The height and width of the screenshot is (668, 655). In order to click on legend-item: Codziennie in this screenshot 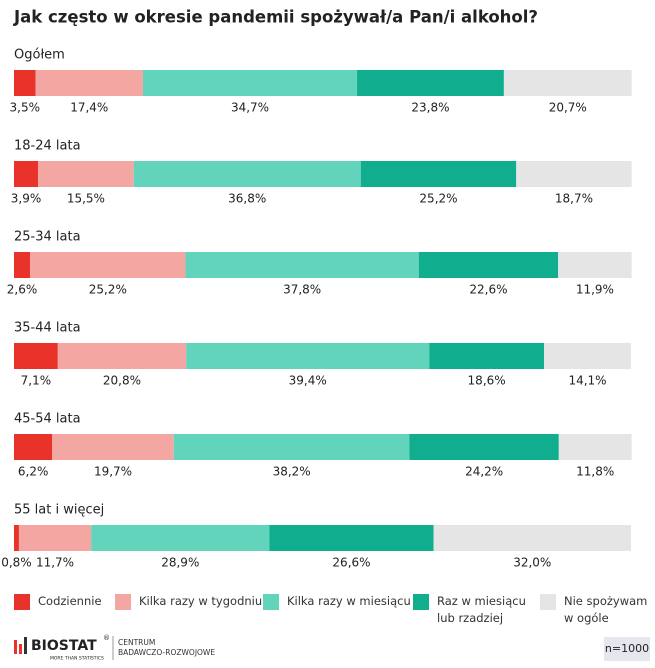, I will do `click(58, 602)`.